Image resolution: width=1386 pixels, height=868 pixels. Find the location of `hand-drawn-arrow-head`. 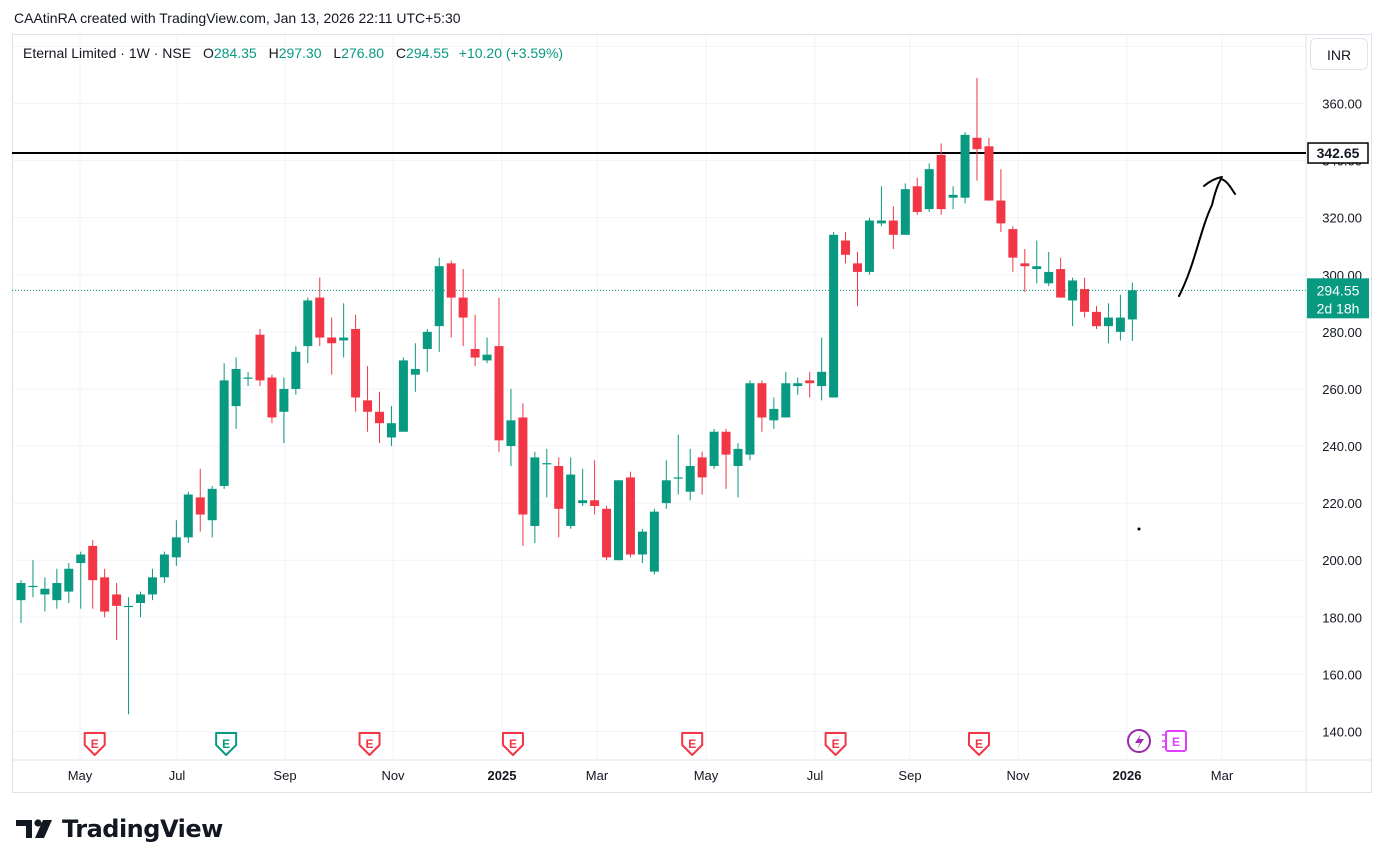

hand-drawn-arrow-head is located at coordinates (1213, 181).